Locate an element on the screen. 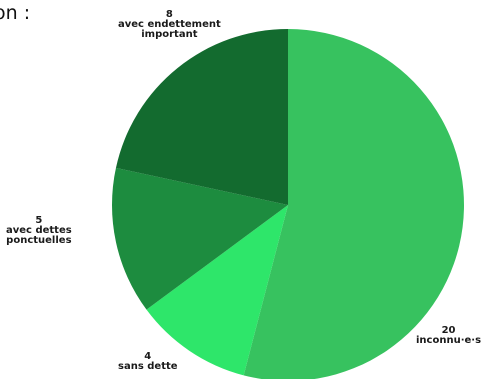 The height and width of the screenshot is (379, 501). slice-label-endettement-important: 8 avec endettement important is located at coordinates (169, 25).